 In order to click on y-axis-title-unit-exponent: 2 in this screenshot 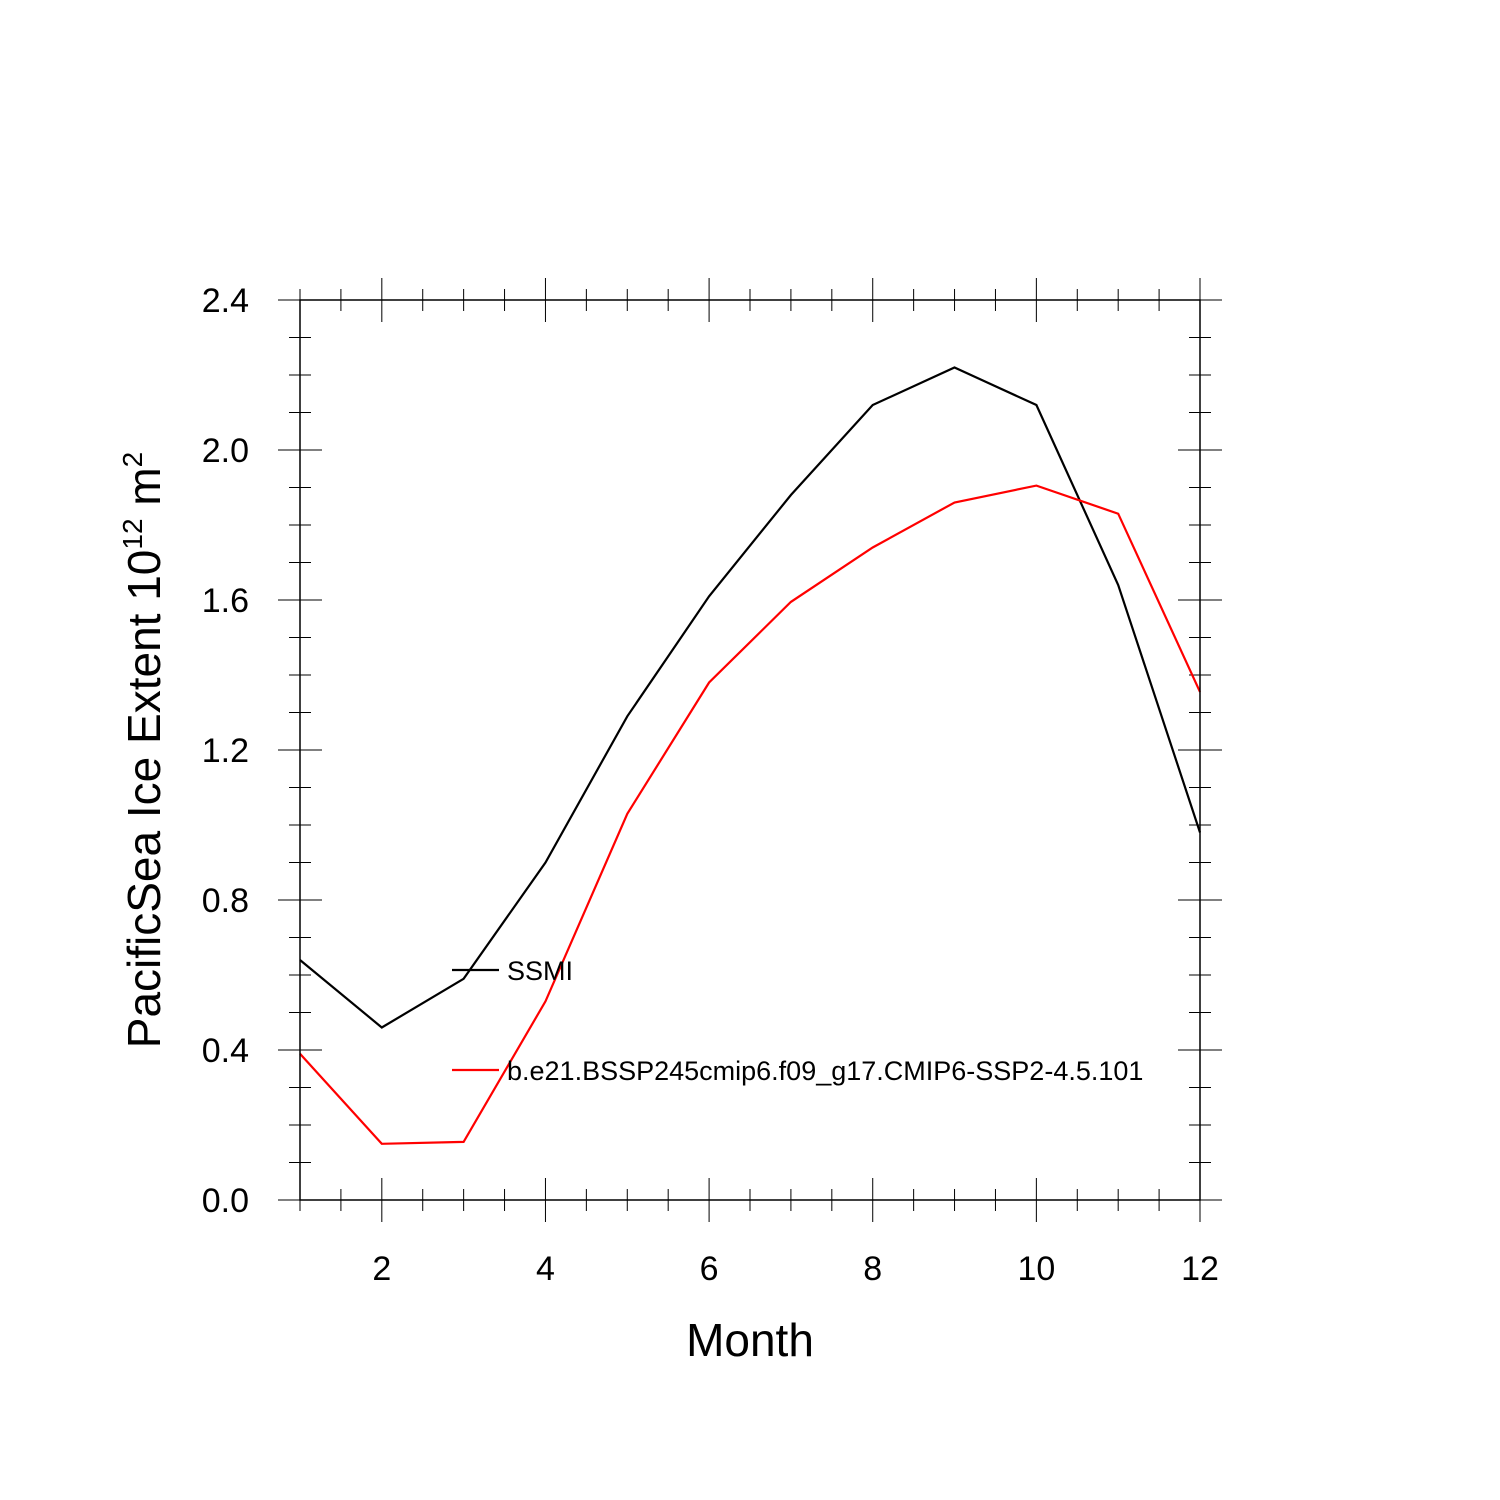, I will do `click(132, 460)`.